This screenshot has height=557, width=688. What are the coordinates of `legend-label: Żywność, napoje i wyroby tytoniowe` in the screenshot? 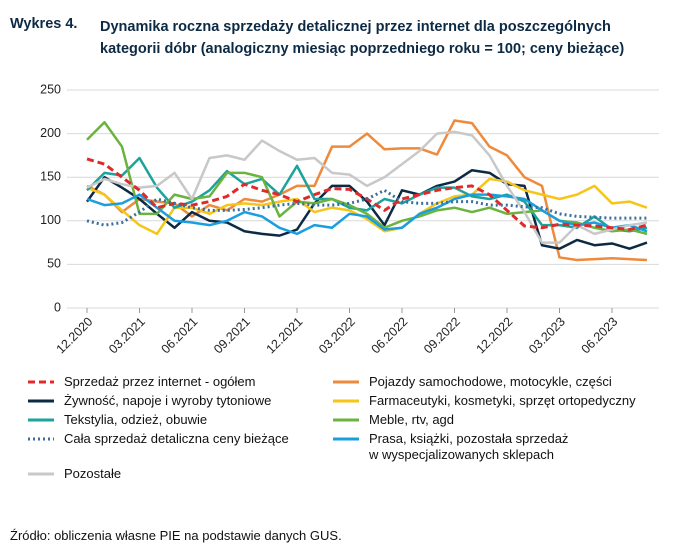 It's located at (168, 400).